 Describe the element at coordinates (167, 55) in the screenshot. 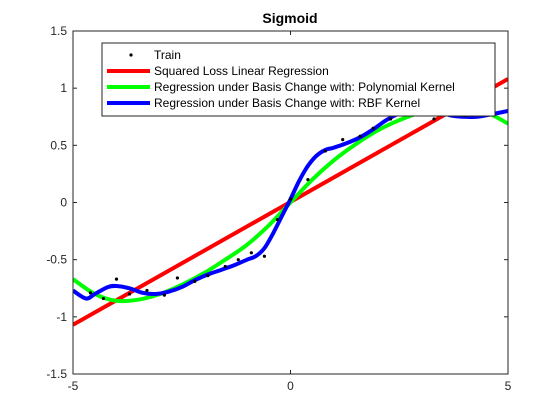

I see `legend-label: Train` at that location.